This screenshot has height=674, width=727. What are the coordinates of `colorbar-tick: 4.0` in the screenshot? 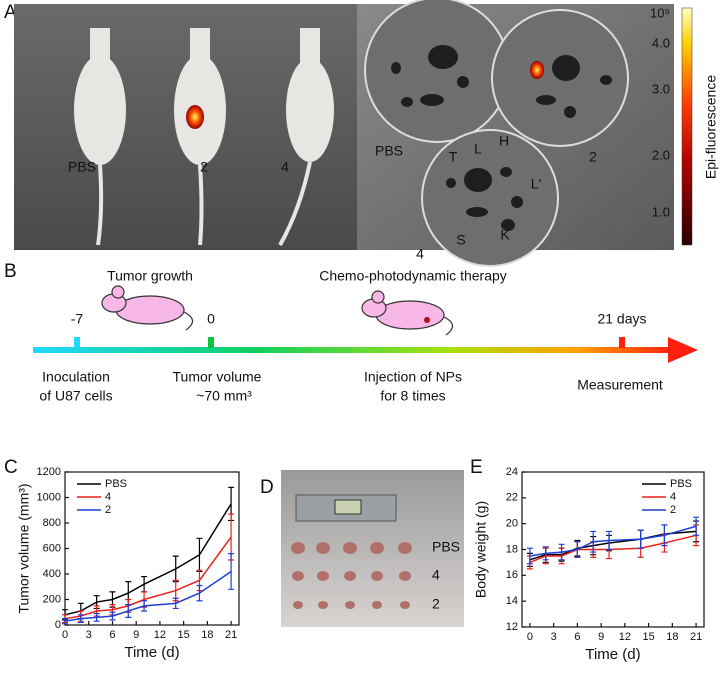 It's located at (661, 42).